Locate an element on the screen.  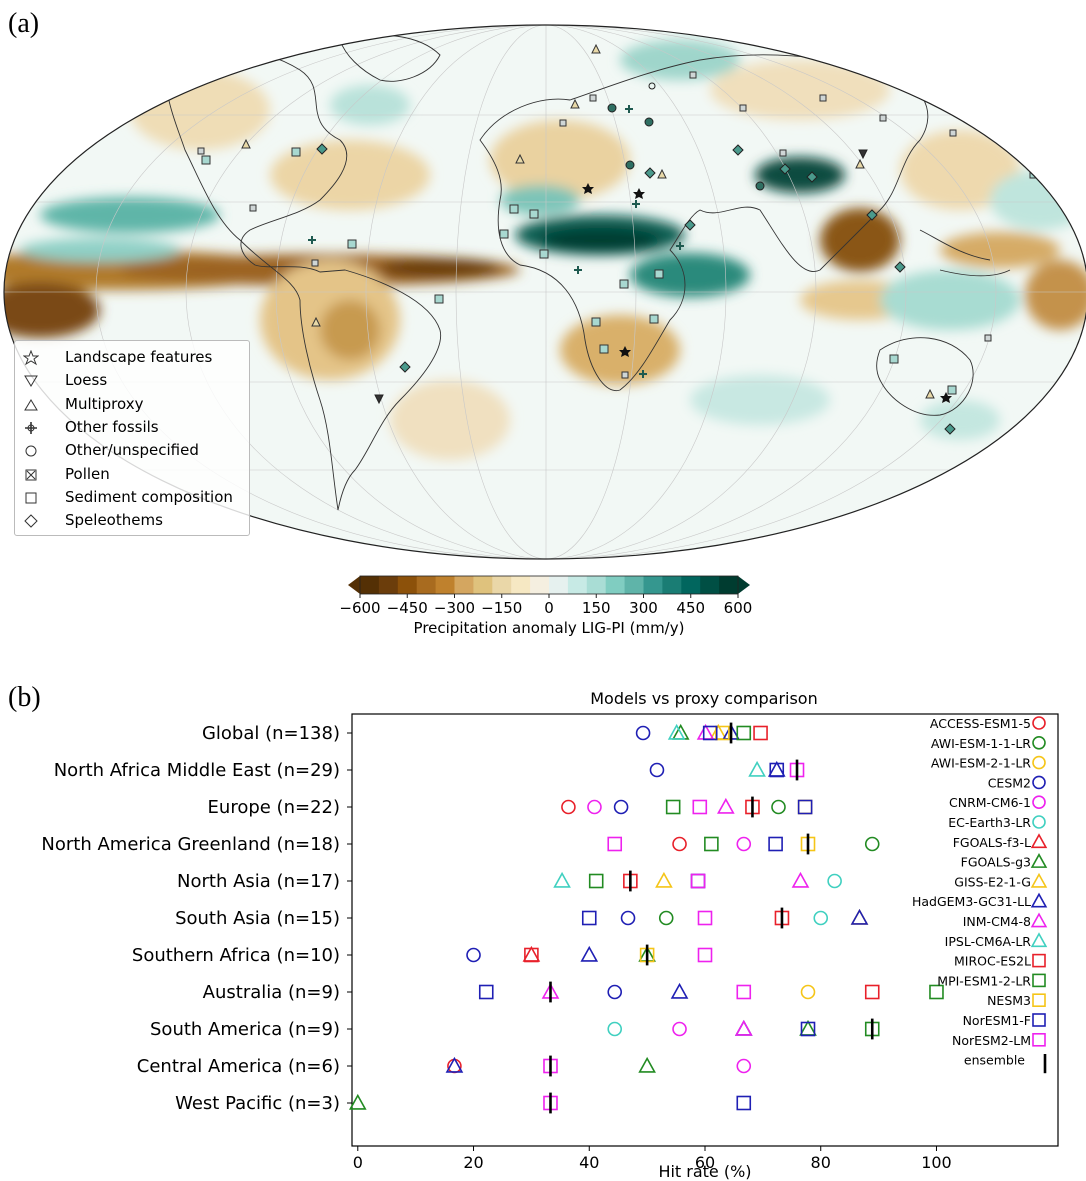
other-fossil-sites is located at coordinates (496, 241).